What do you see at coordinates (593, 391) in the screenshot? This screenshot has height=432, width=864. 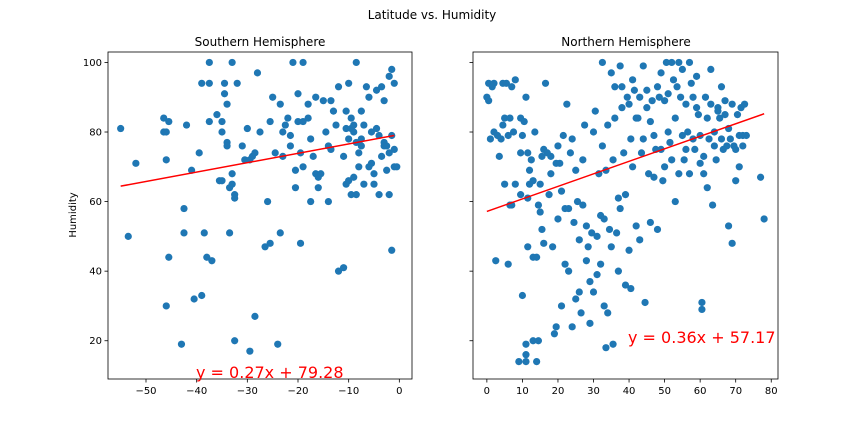 I see `northern-xtick-label: 30` at bounding box center [593, 391].